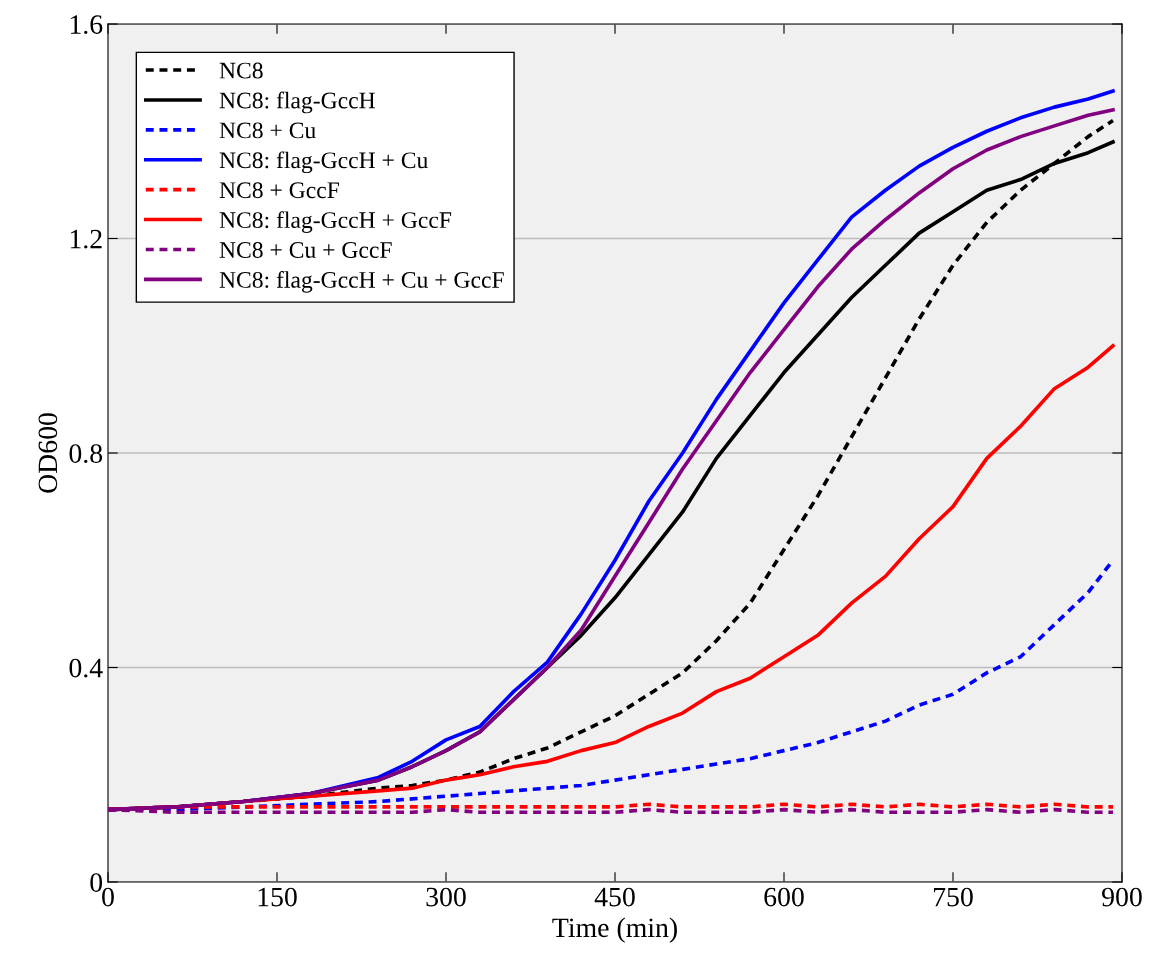 This screenshot has width=1149, height=966. I want to click on legend-label: NC8 + Cu, so click(267, 130).